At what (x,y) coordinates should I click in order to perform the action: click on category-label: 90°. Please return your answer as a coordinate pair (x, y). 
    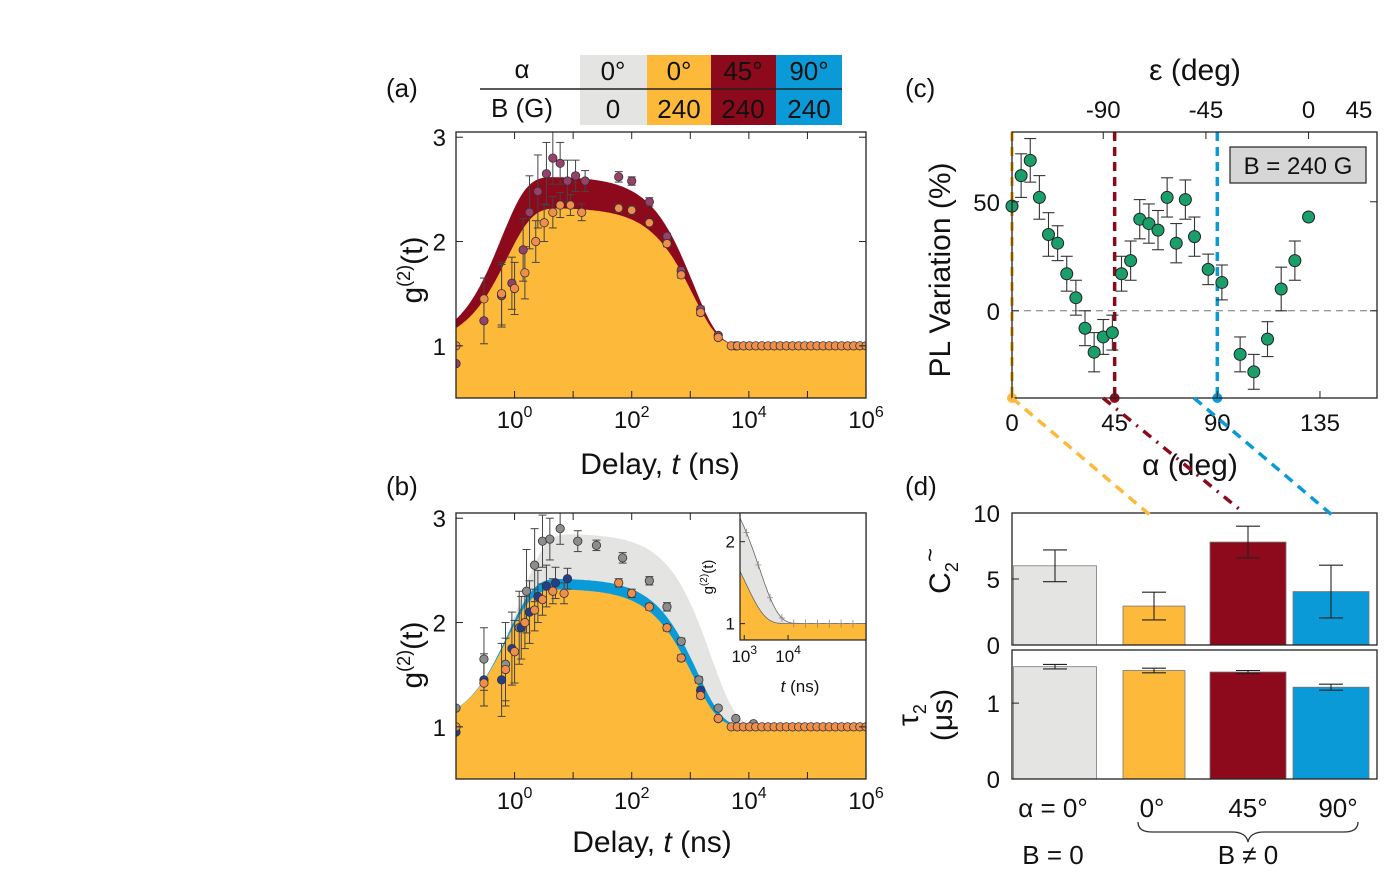
    Looking at the image, I should click on (1337, 808).